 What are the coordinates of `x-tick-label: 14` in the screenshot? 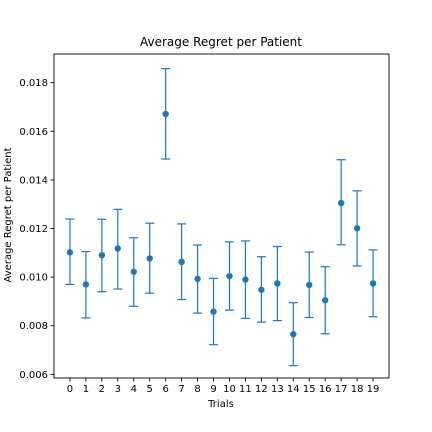 It's located at (293, 389).